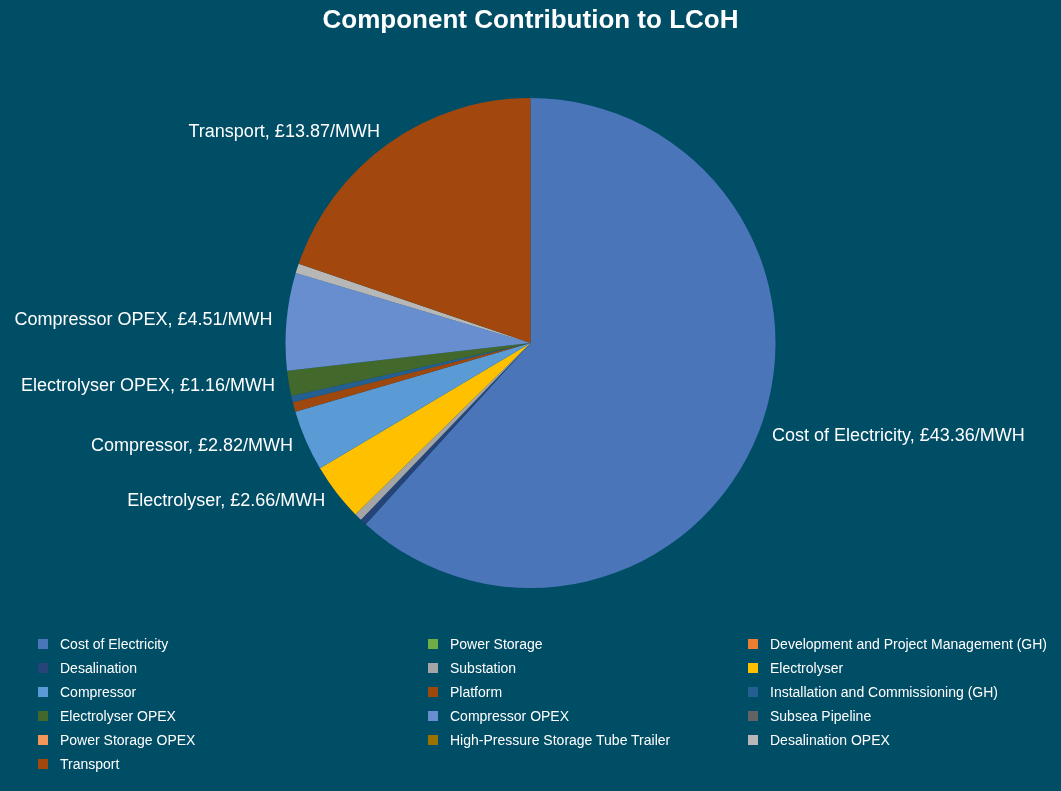  I want to click on legend-label: Substation, so click(483, 668).